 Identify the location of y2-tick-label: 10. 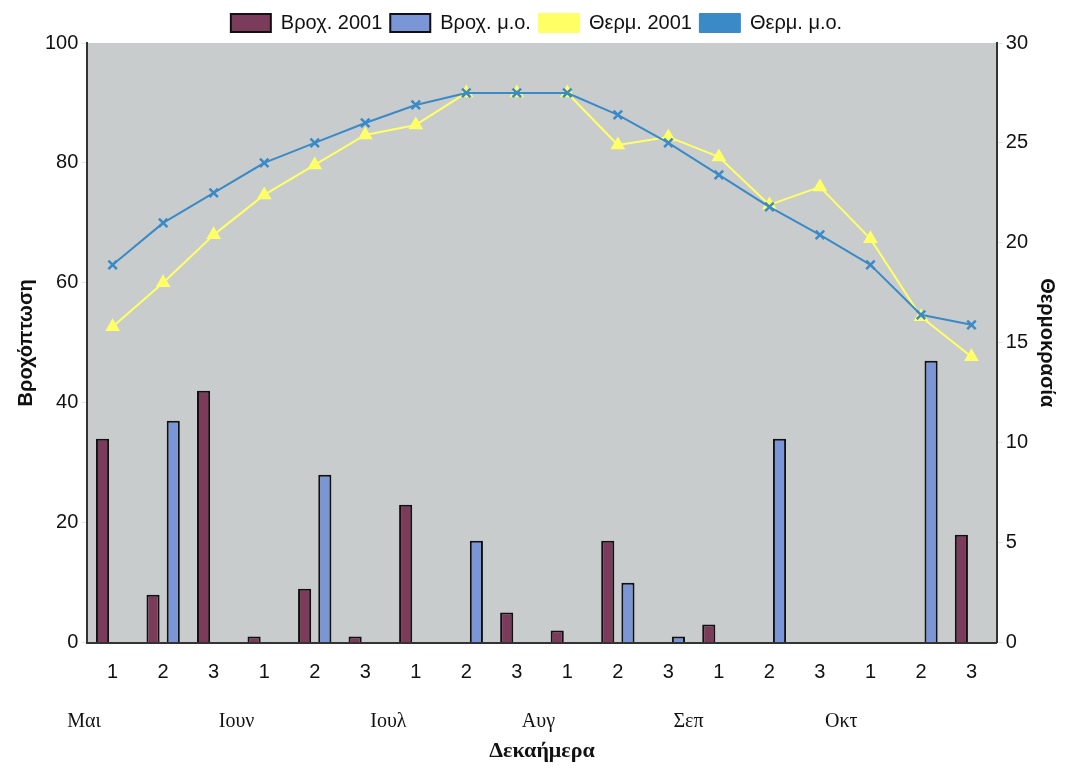
(1016, 441).